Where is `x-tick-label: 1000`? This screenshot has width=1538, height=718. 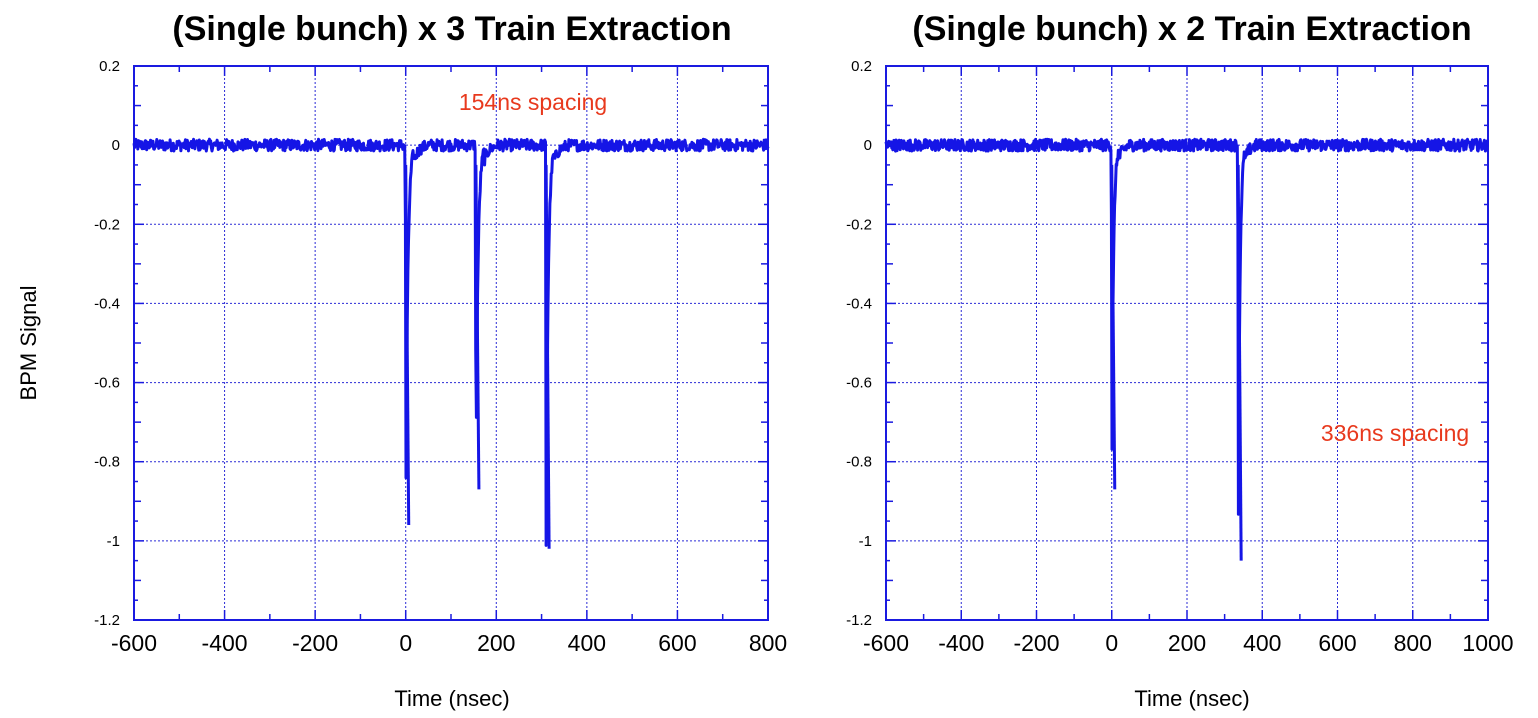 x-tick-label: 1000 is located at coordinates (1487, 643).